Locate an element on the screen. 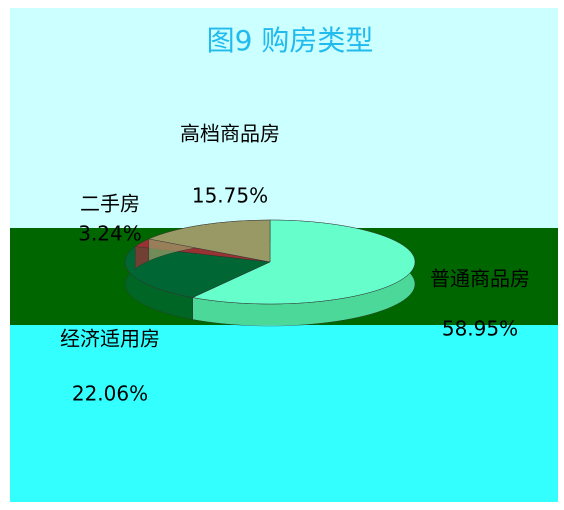  category-label: 经济适用房 is located at coordinates (110, 339).